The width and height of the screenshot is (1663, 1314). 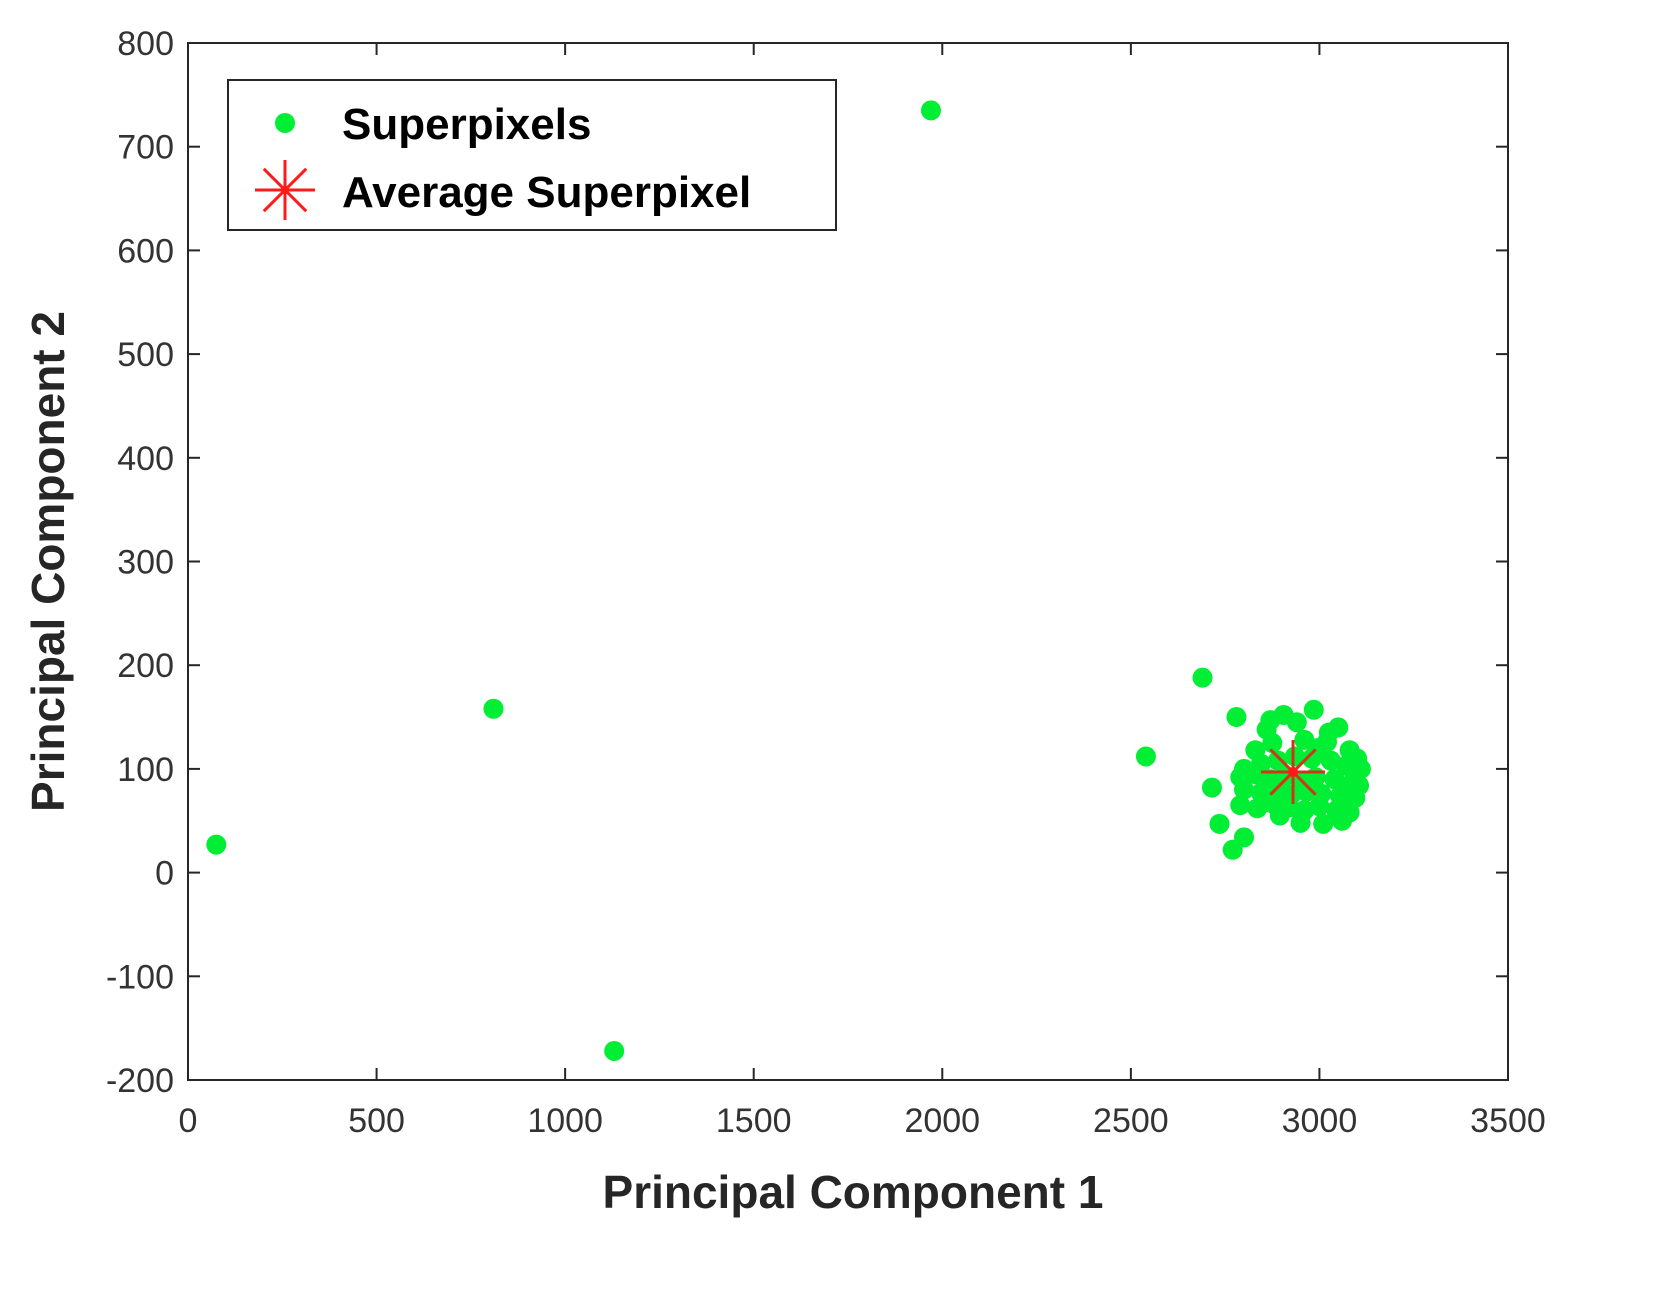 I want to click on y-tick-label: 500, so click(x=145, y=355).